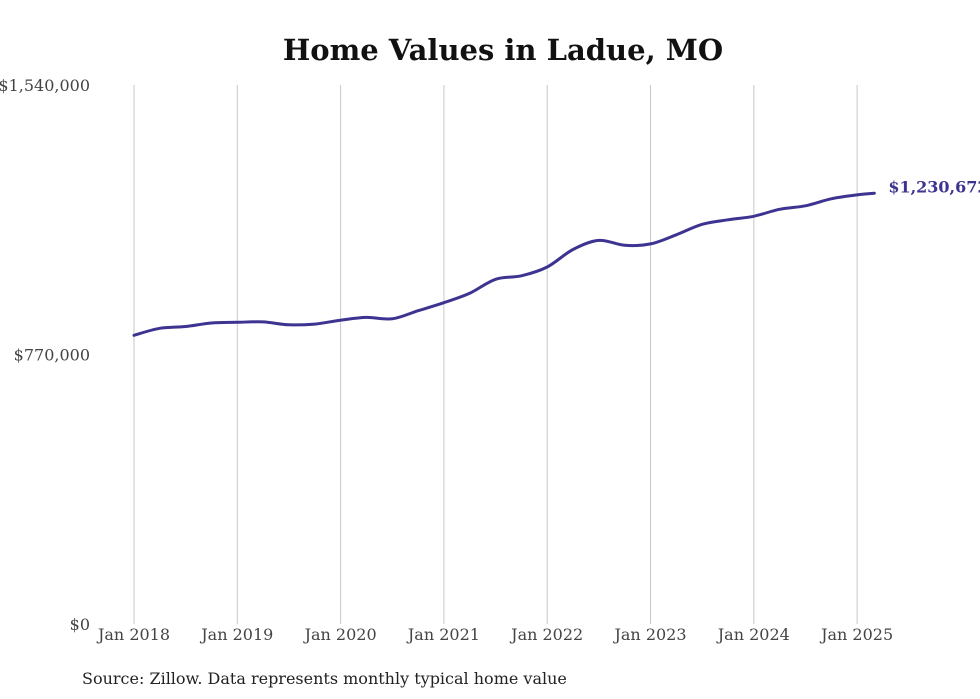  I want to click on data-labels: $1,230,672, so click(934, 186).